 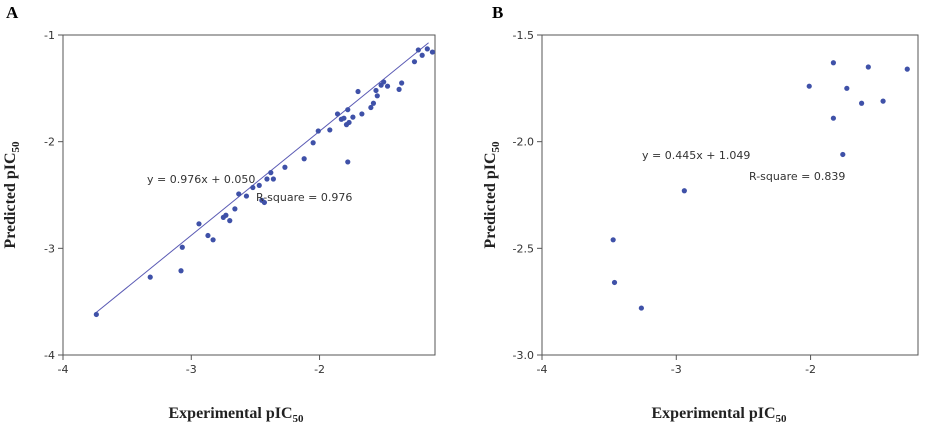 I want to click on panel-a-y-tick-label: -3, so click(x=49, y=248).